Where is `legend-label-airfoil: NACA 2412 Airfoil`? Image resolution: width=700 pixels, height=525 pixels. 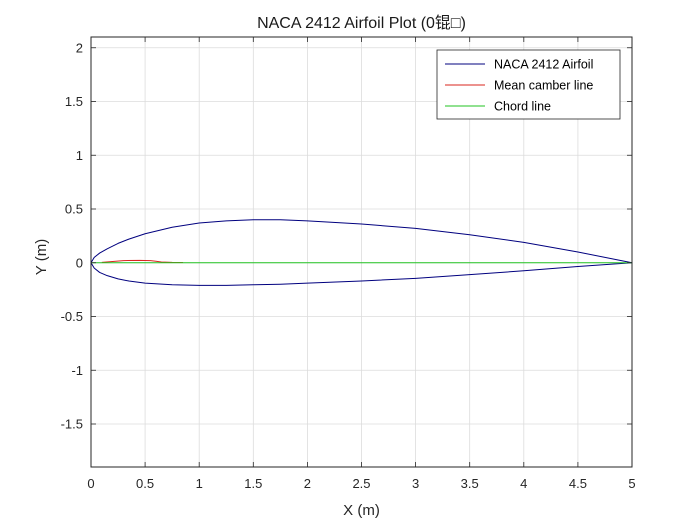 legend-label-airfoil: NACA 2412 Airfoil is located at coordinates (543, 65).